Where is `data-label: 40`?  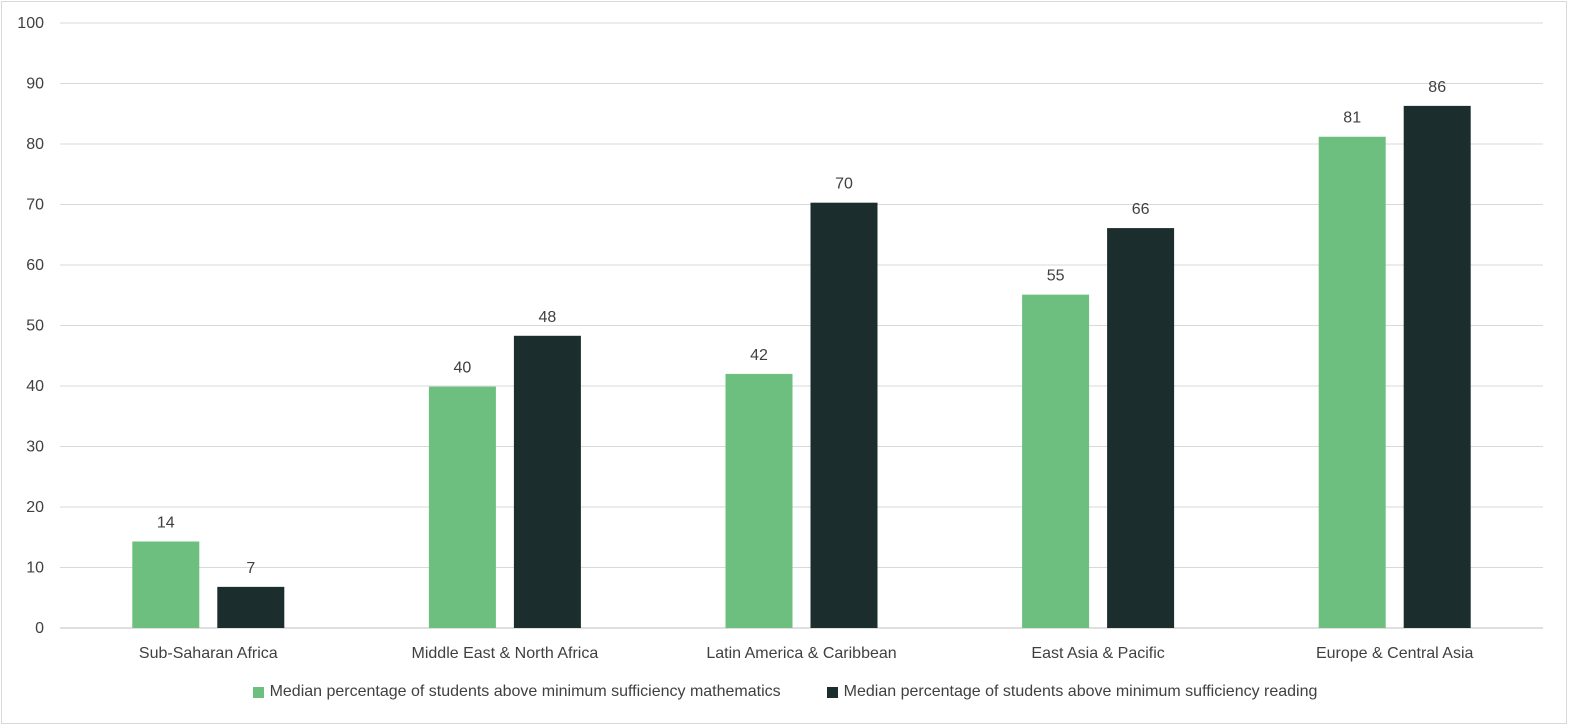 data-label: 40 is located at coordinates (463, 368).